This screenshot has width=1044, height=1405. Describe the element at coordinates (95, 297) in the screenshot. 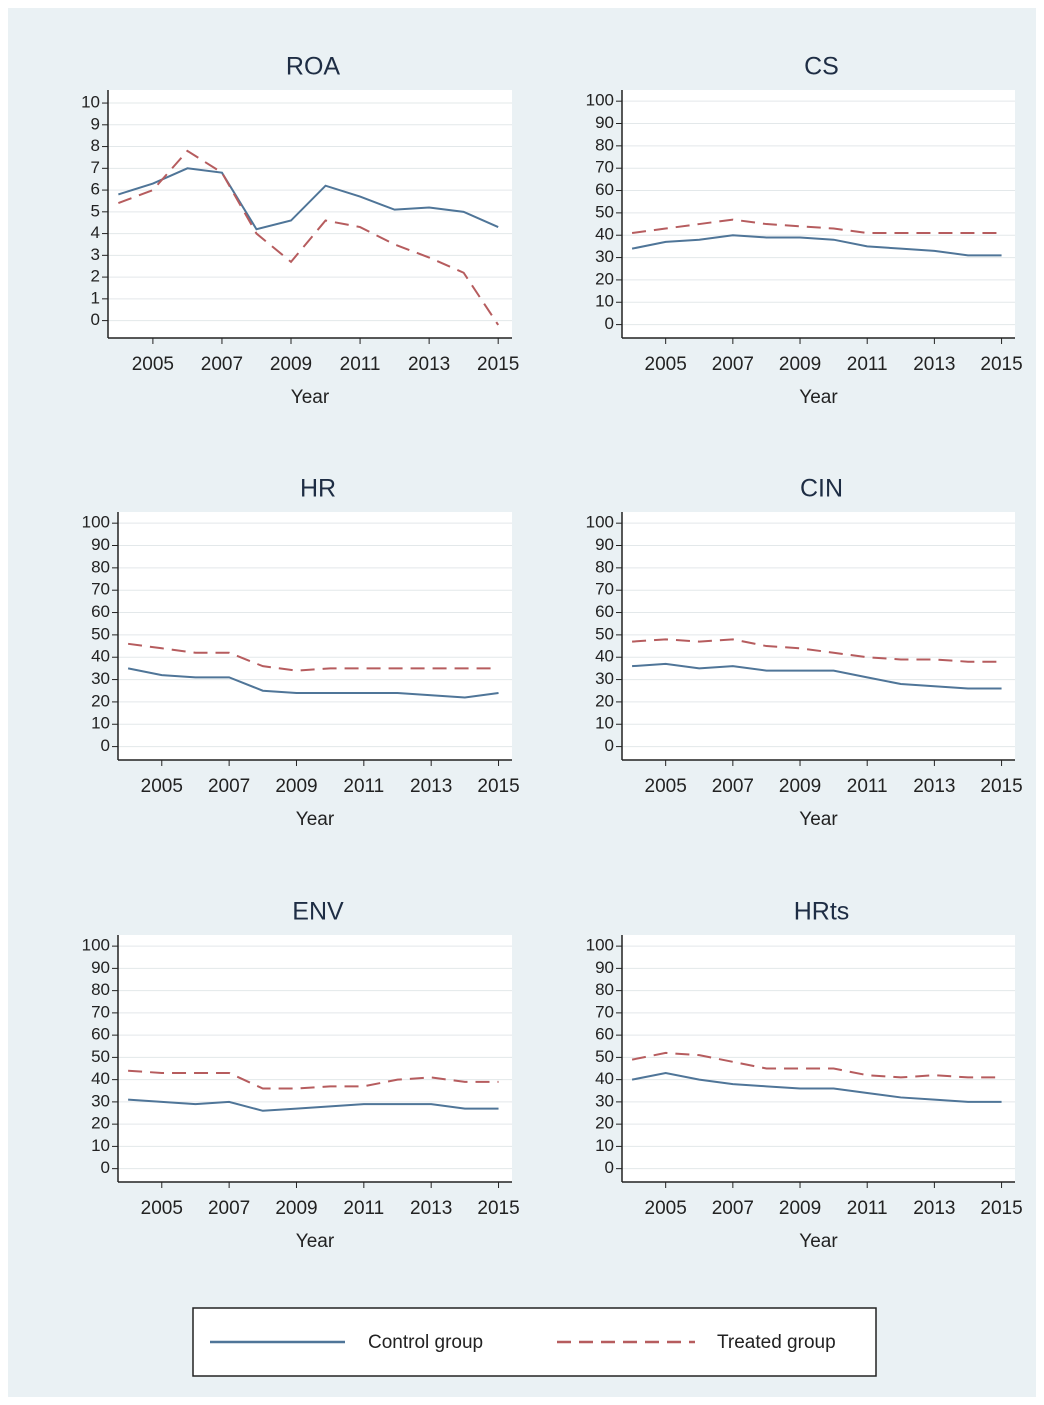

I see `y-tick-label: 1` at that location.